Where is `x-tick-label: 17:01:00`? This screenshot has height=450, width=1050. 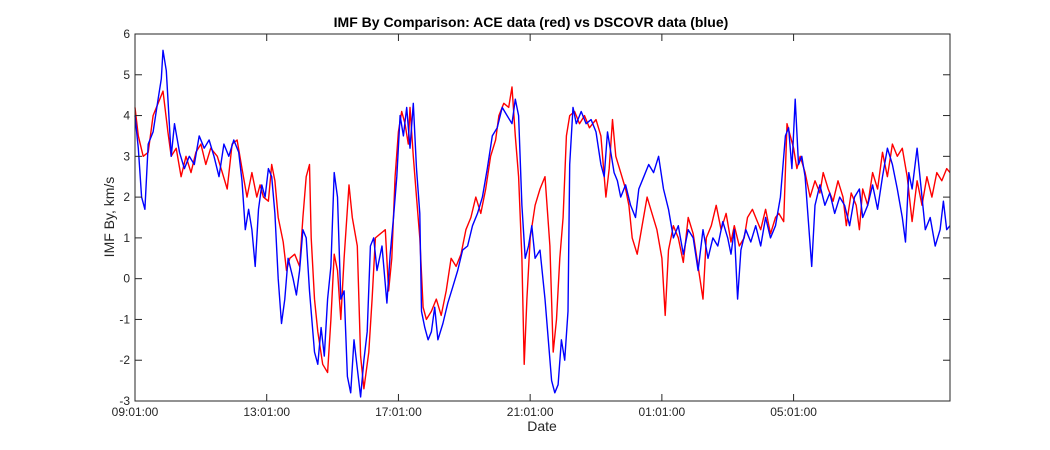 x-tick-label: 17:01:00 is located at coordinates (398, 412).